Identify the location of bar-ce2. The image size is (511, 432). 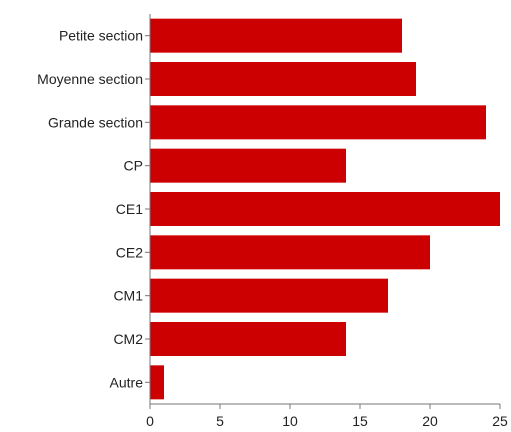
(290, 252).